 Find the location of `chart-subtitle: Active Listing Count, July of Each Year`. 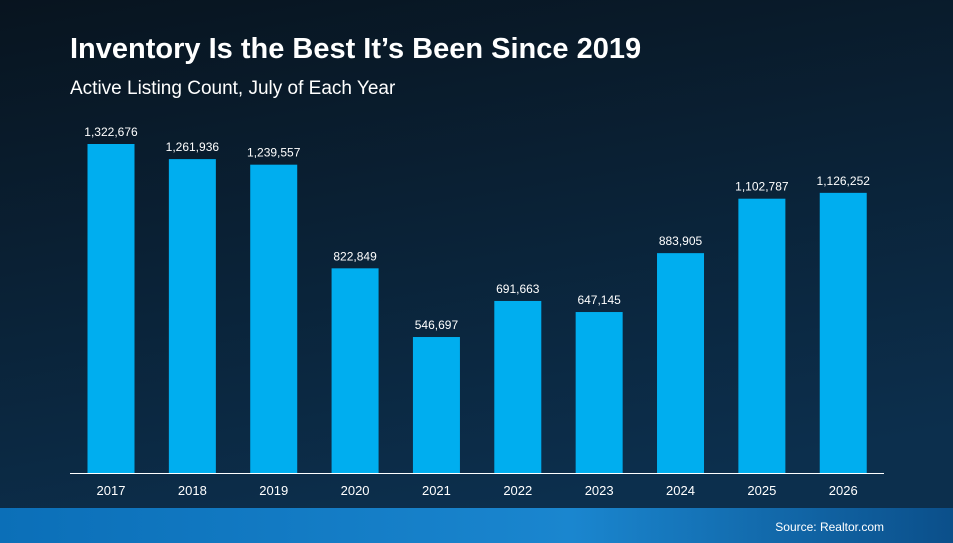

chart-subtitle: Active Listing Count, July of Each Year is located at coordinates (233, 88).